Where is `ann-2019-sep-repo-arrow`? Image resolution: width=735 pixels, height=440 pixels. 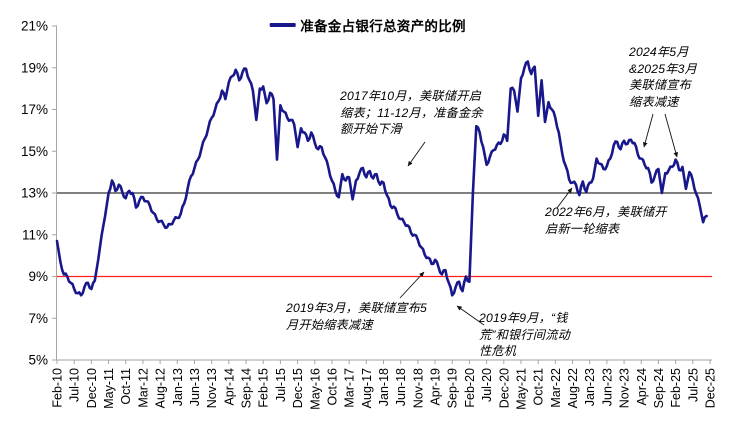
ann-2019-sep-repo-arrow is located at coordinates (470, 315).